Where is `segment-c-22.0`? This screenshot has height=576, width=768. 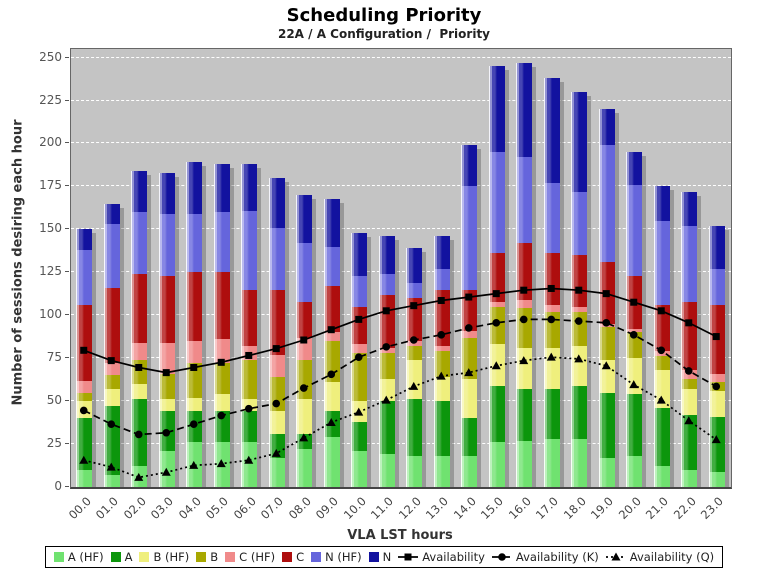
segment-c-22.0 is located at coordinates (689, 336).